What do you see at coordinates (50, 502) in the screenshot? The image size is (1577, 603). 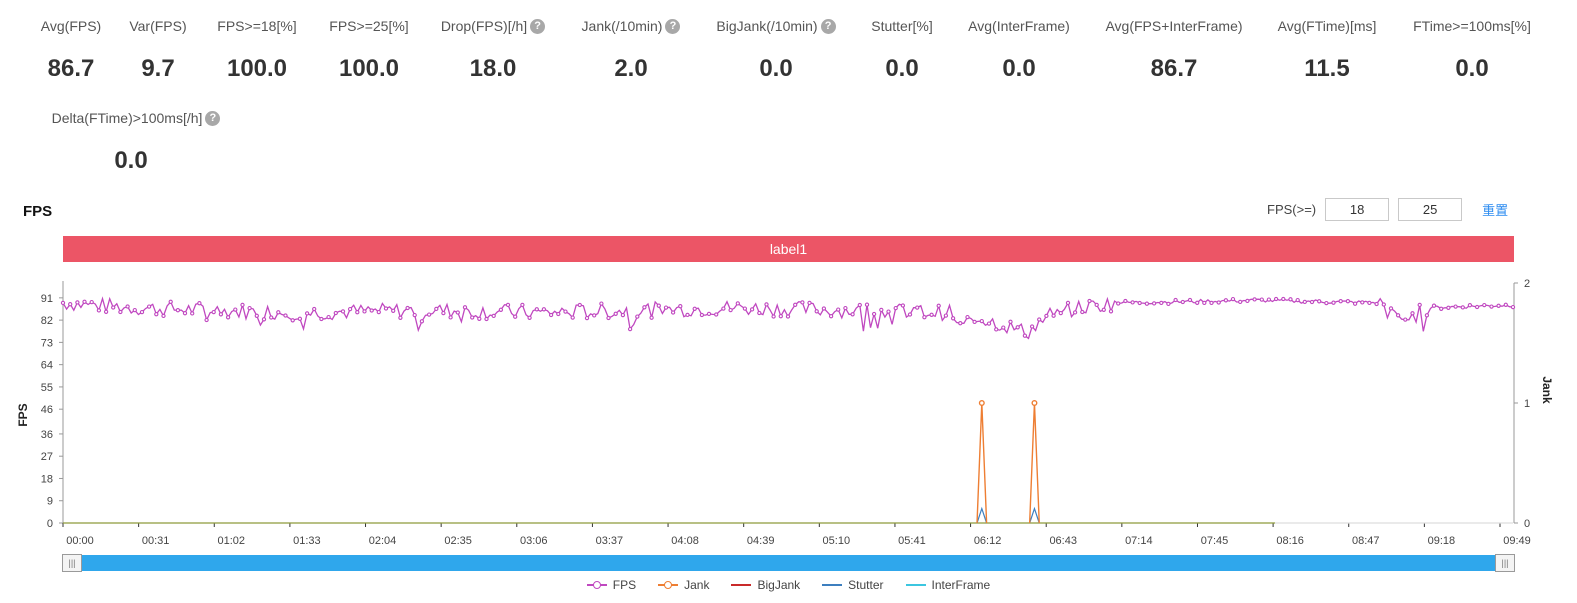 I see `y-left-tick-label: 9` at bounding box center [50, 502].